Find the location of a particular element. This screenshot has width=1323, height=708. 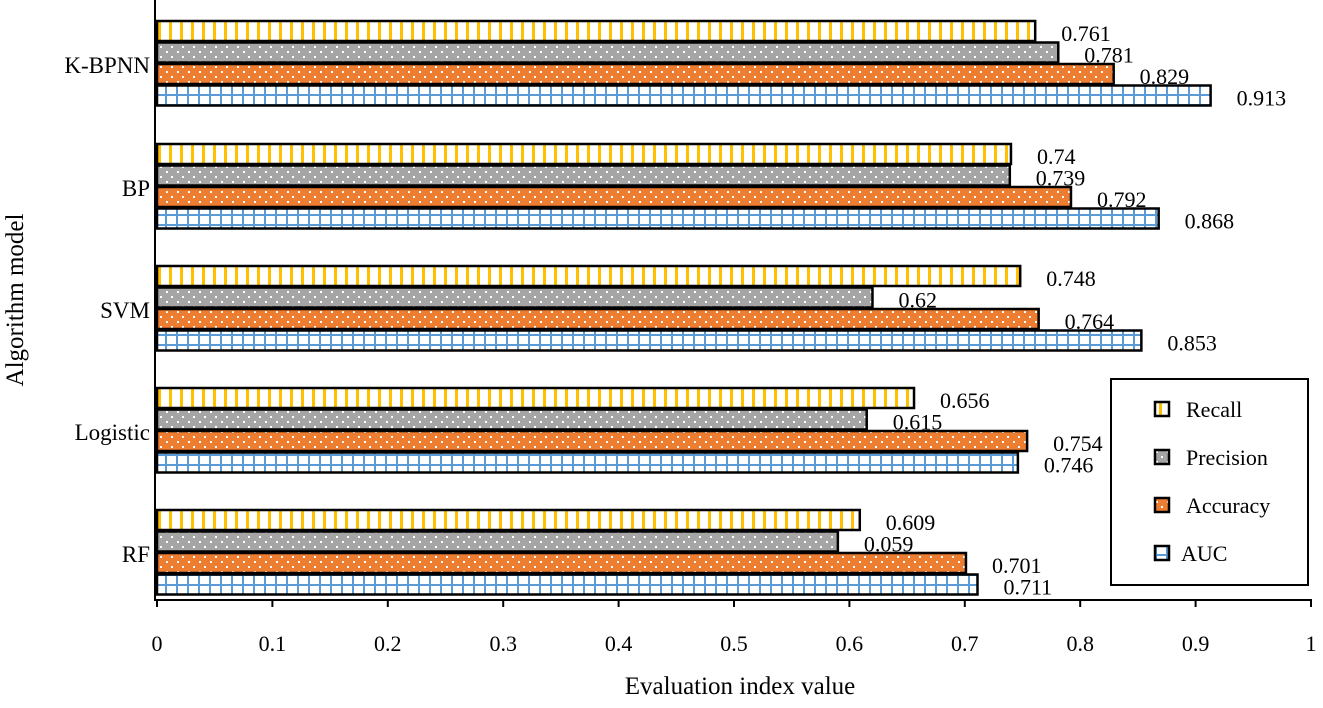

bar-rf-precision is located at coordinates (497, 541).